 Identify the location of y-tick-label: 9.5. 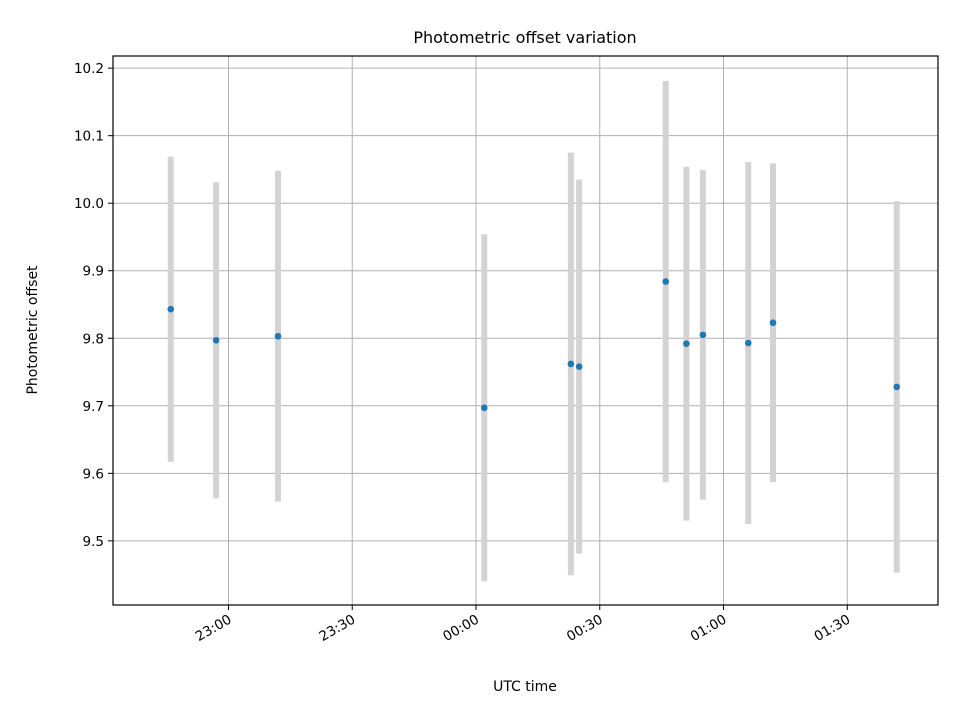
(93, 542).